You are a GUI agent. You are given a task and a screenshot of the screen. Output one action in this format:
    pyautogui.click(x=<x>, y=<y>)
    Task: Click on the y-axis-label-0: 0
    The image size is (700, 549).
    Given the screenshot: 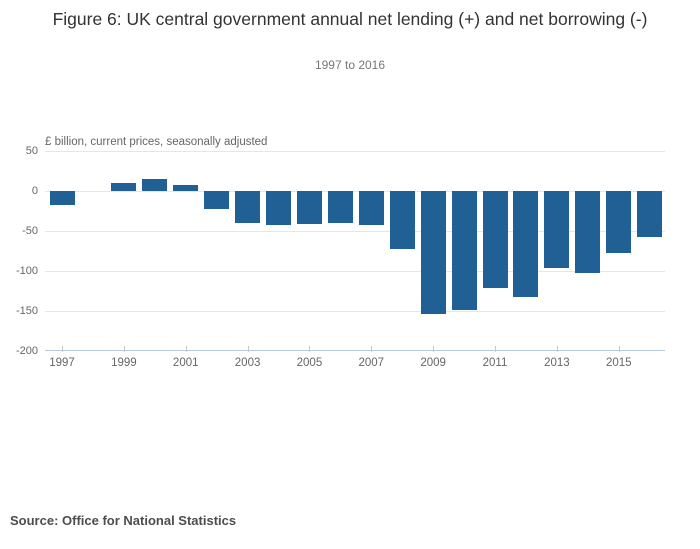 What is the action you would take?
    pyautogui.click(x=34, y=191)
    